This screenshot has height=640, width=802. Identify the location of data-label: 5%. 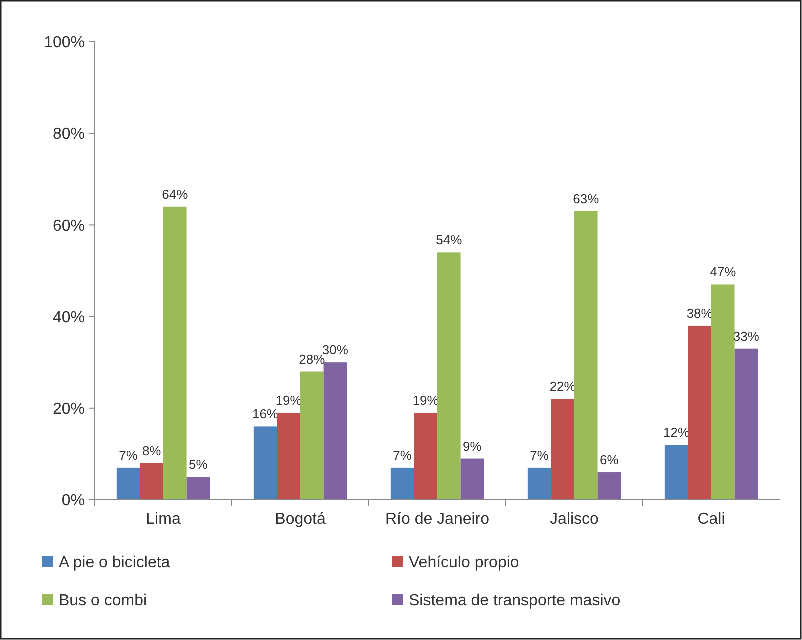
(198, 464).